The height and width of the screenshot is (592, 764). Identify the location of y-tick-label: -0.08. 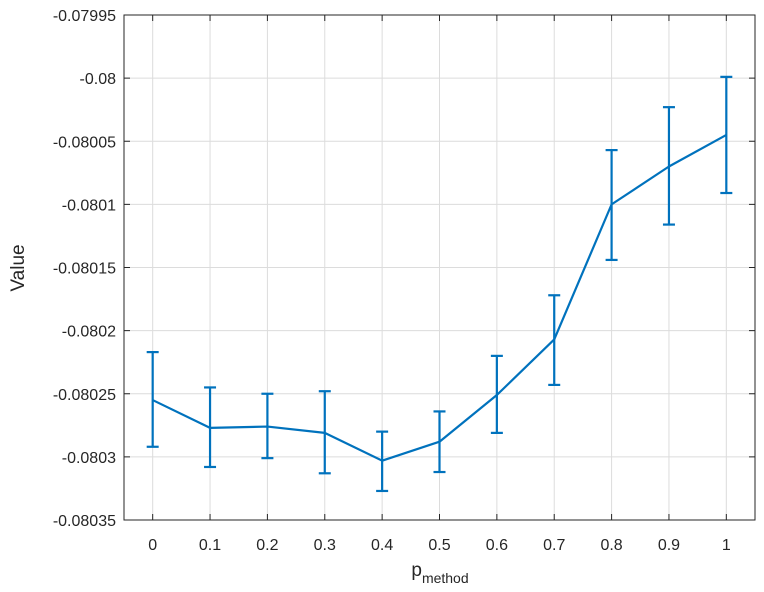
(98, 79).